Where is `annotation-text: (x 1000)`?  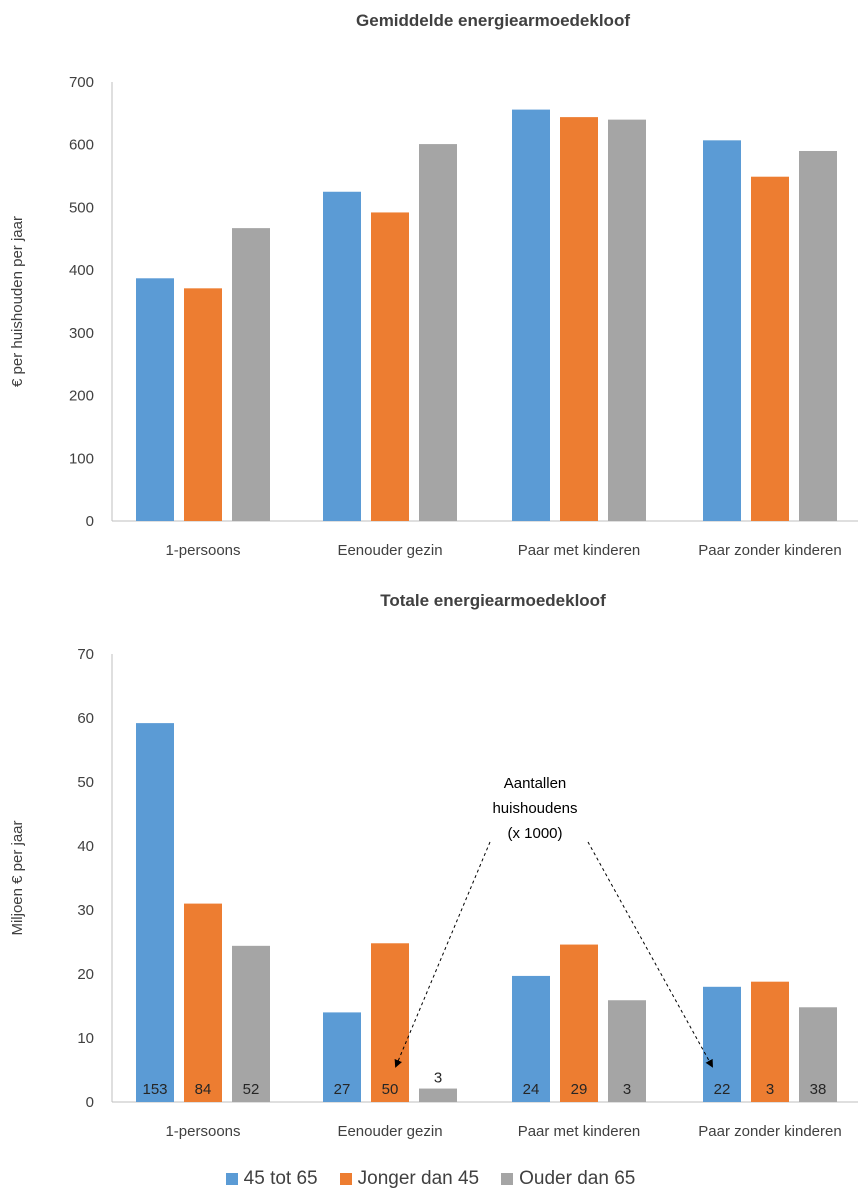 annotation-text: (x 1000) is located at coordinates (534, 833).